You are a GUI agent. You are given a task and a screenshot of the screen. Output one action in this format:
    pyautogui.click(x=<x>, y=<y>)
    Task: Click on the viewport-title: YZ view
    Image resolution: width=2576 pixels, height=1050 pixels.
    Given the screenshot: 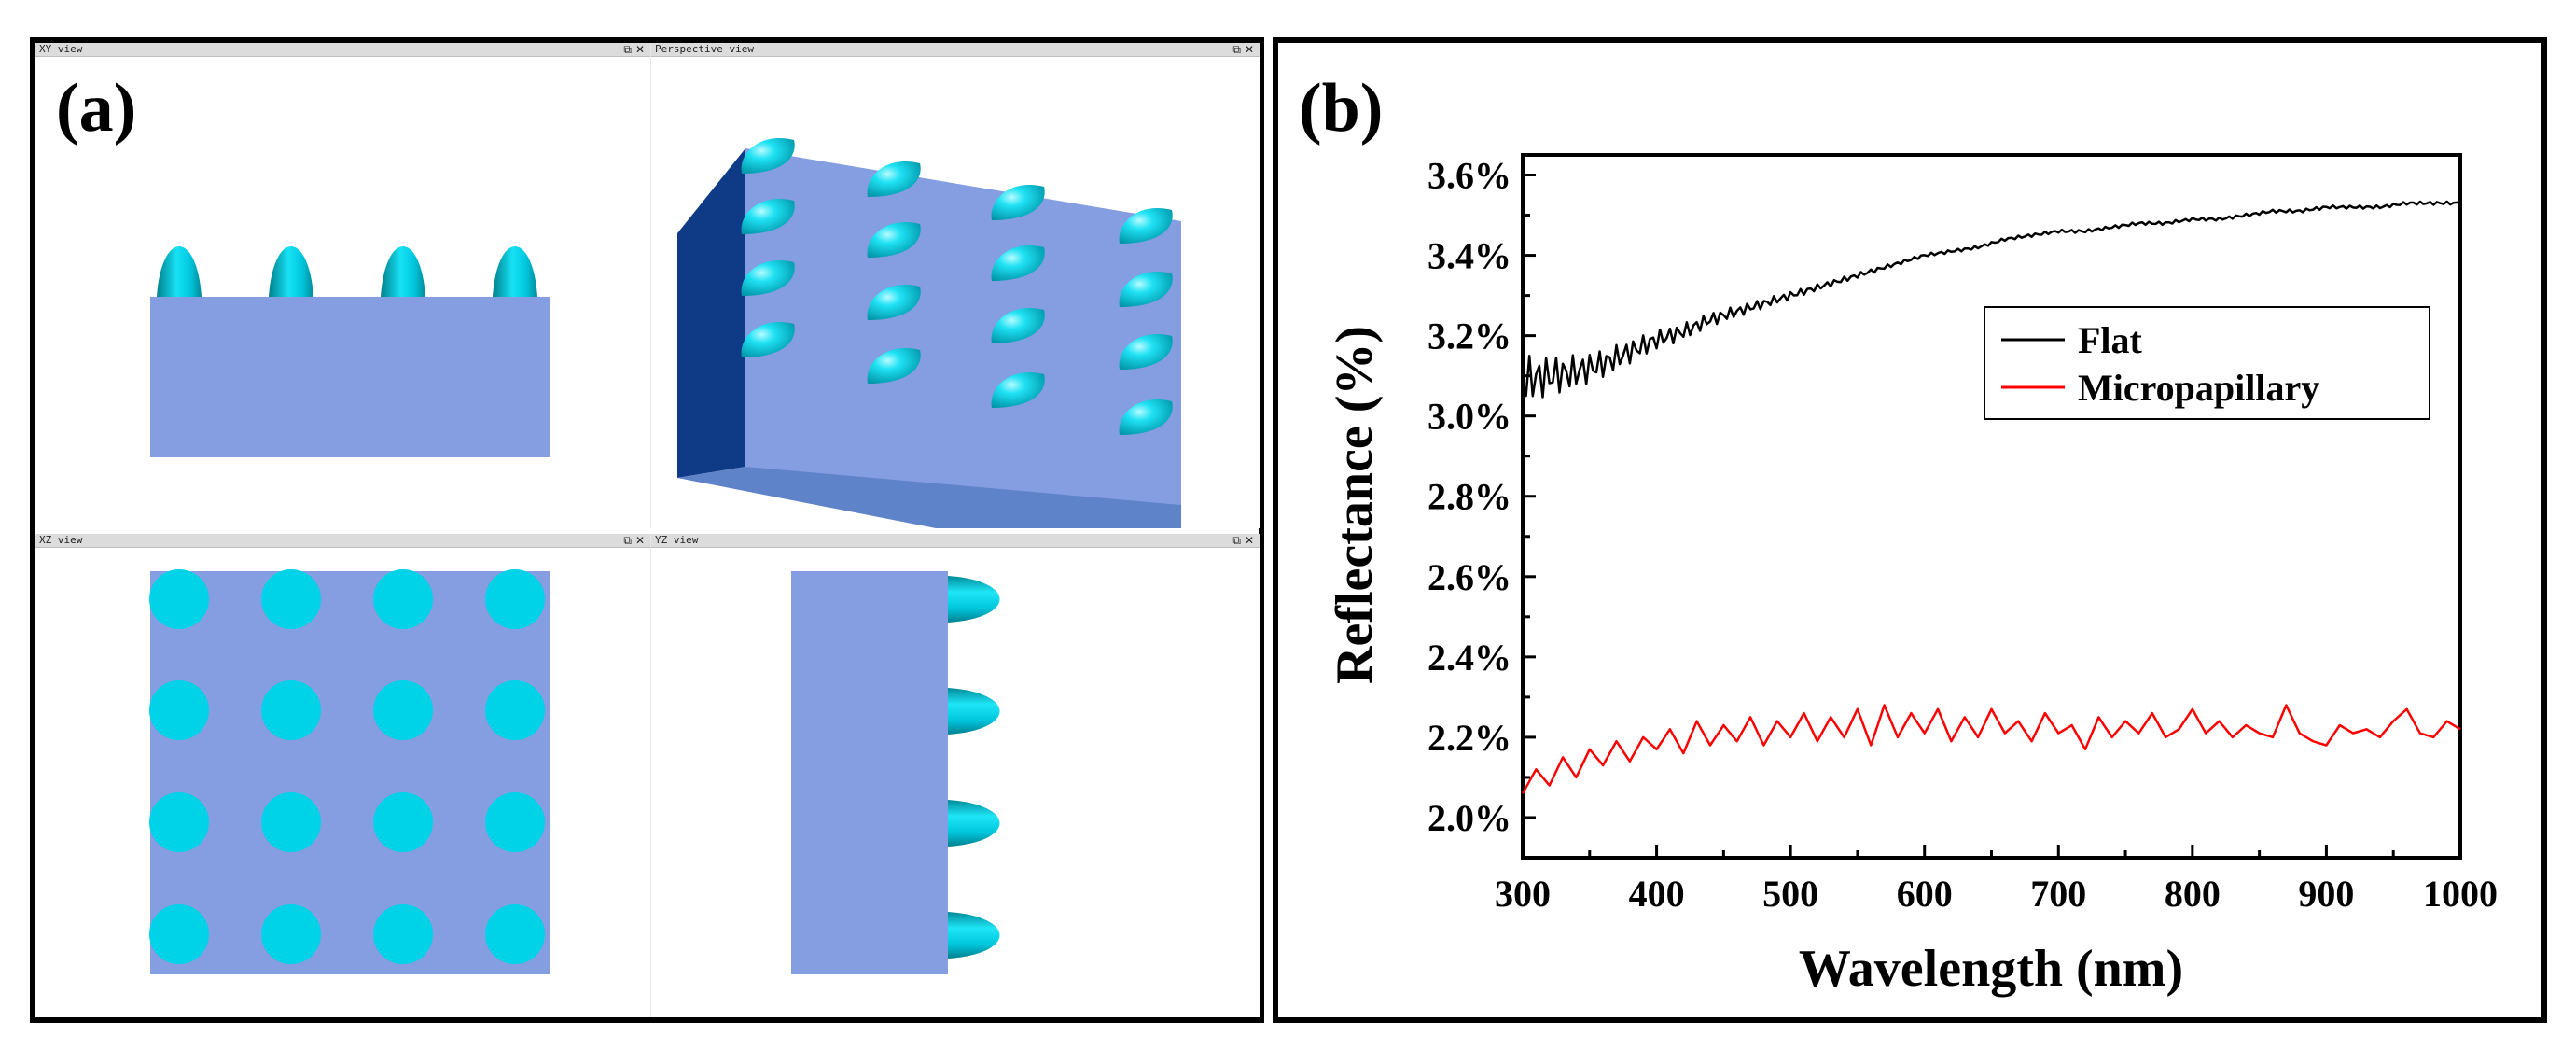 What is the action you would take?
    pyautogui.click(x=677, y=540)
    